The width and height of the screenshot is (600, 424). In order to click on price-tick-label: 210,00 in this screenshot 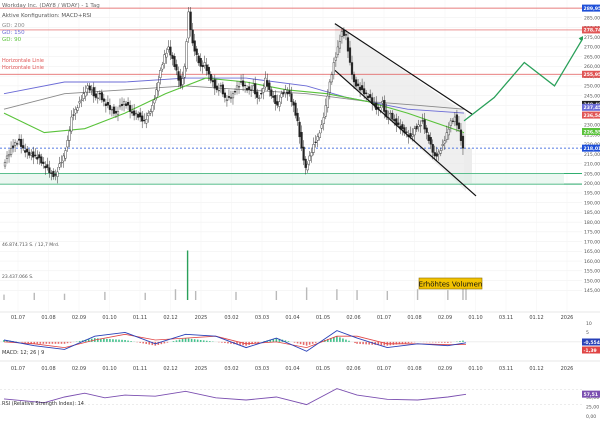, I will do `click(592, 165)`.